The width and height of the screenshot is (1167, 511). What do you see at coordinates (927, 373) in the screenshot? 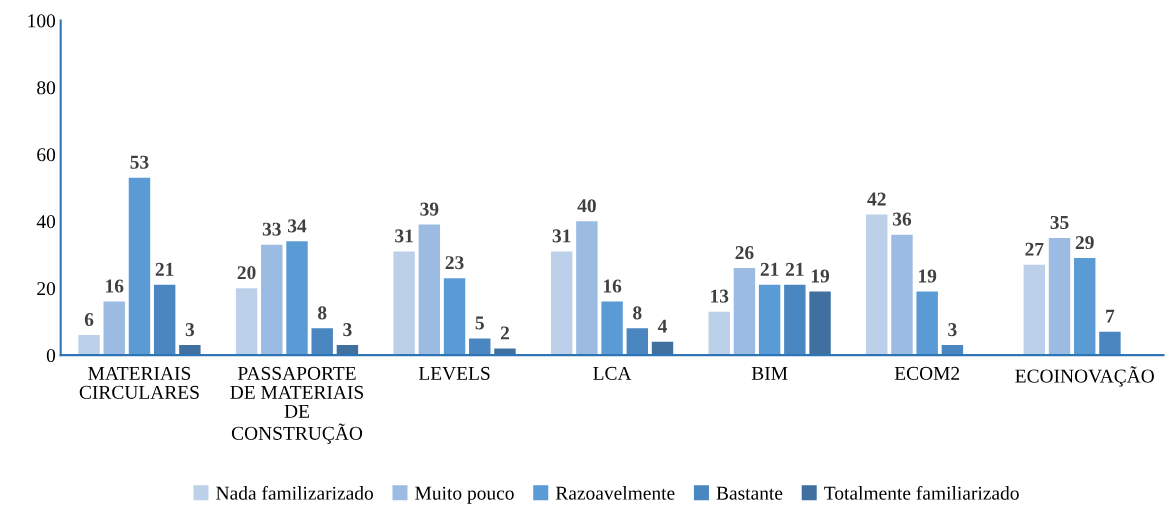
I see `x-tick-label: ECOM2` at bounding box center [927, 373].